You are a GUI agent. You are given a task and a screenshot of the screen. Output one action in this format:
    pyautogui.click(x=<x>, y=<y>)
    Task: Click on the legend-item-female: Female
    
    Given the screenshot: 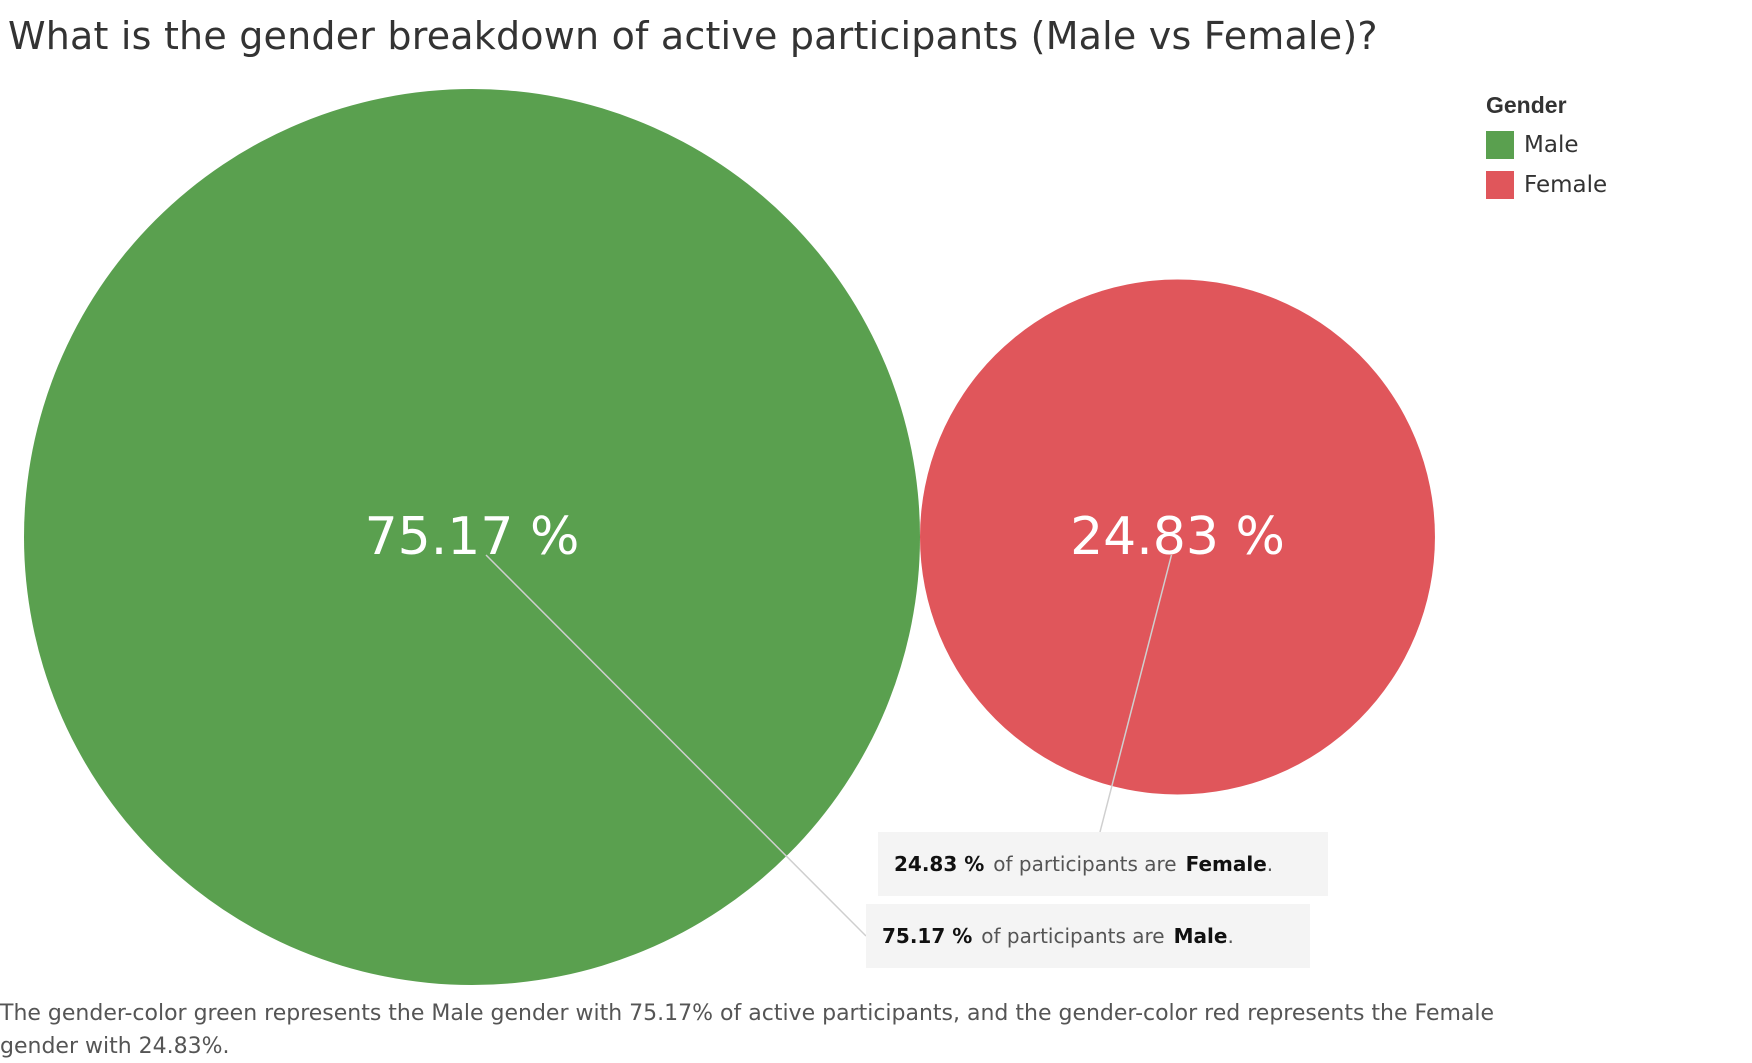 What is the action you would take?
    pyautogui.click(x=1546, y=185)
    